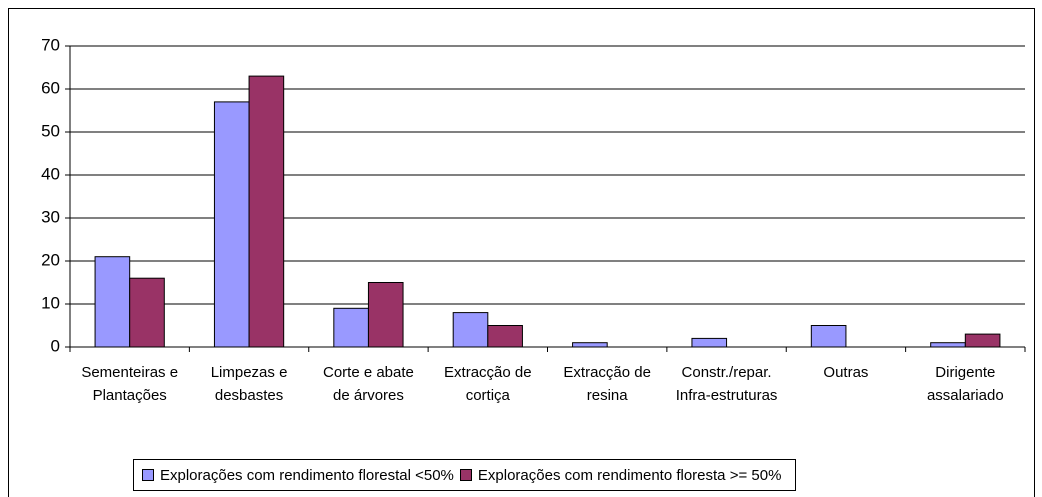 This screenshot has width=1042, height=497. I want to click on y-tick-label: 60, so click(50, 87).